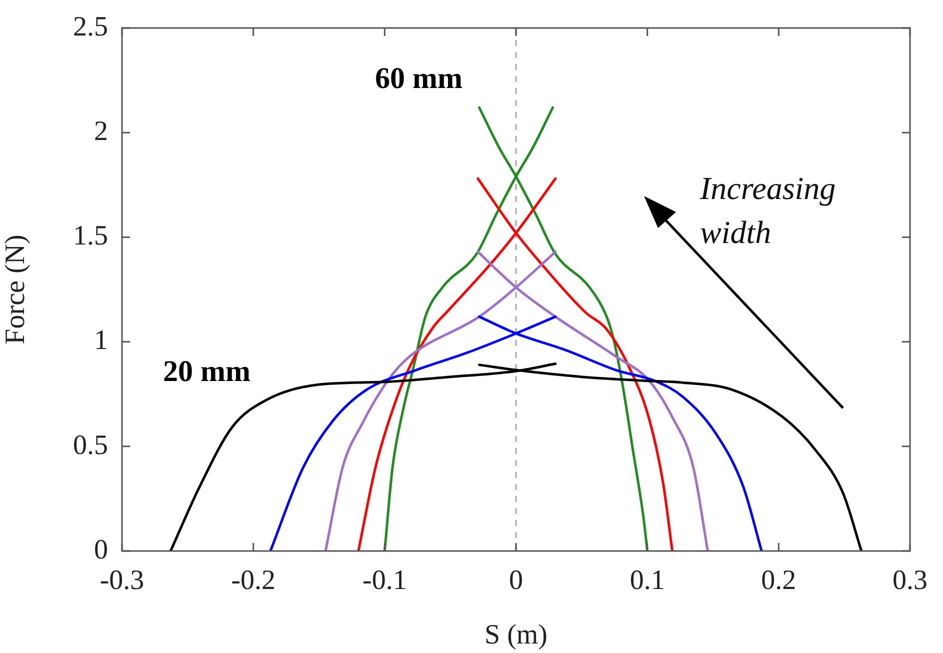 This screenshot has width=943, height=653. I want to click on annotation: 60 mm, so click(418, 79).